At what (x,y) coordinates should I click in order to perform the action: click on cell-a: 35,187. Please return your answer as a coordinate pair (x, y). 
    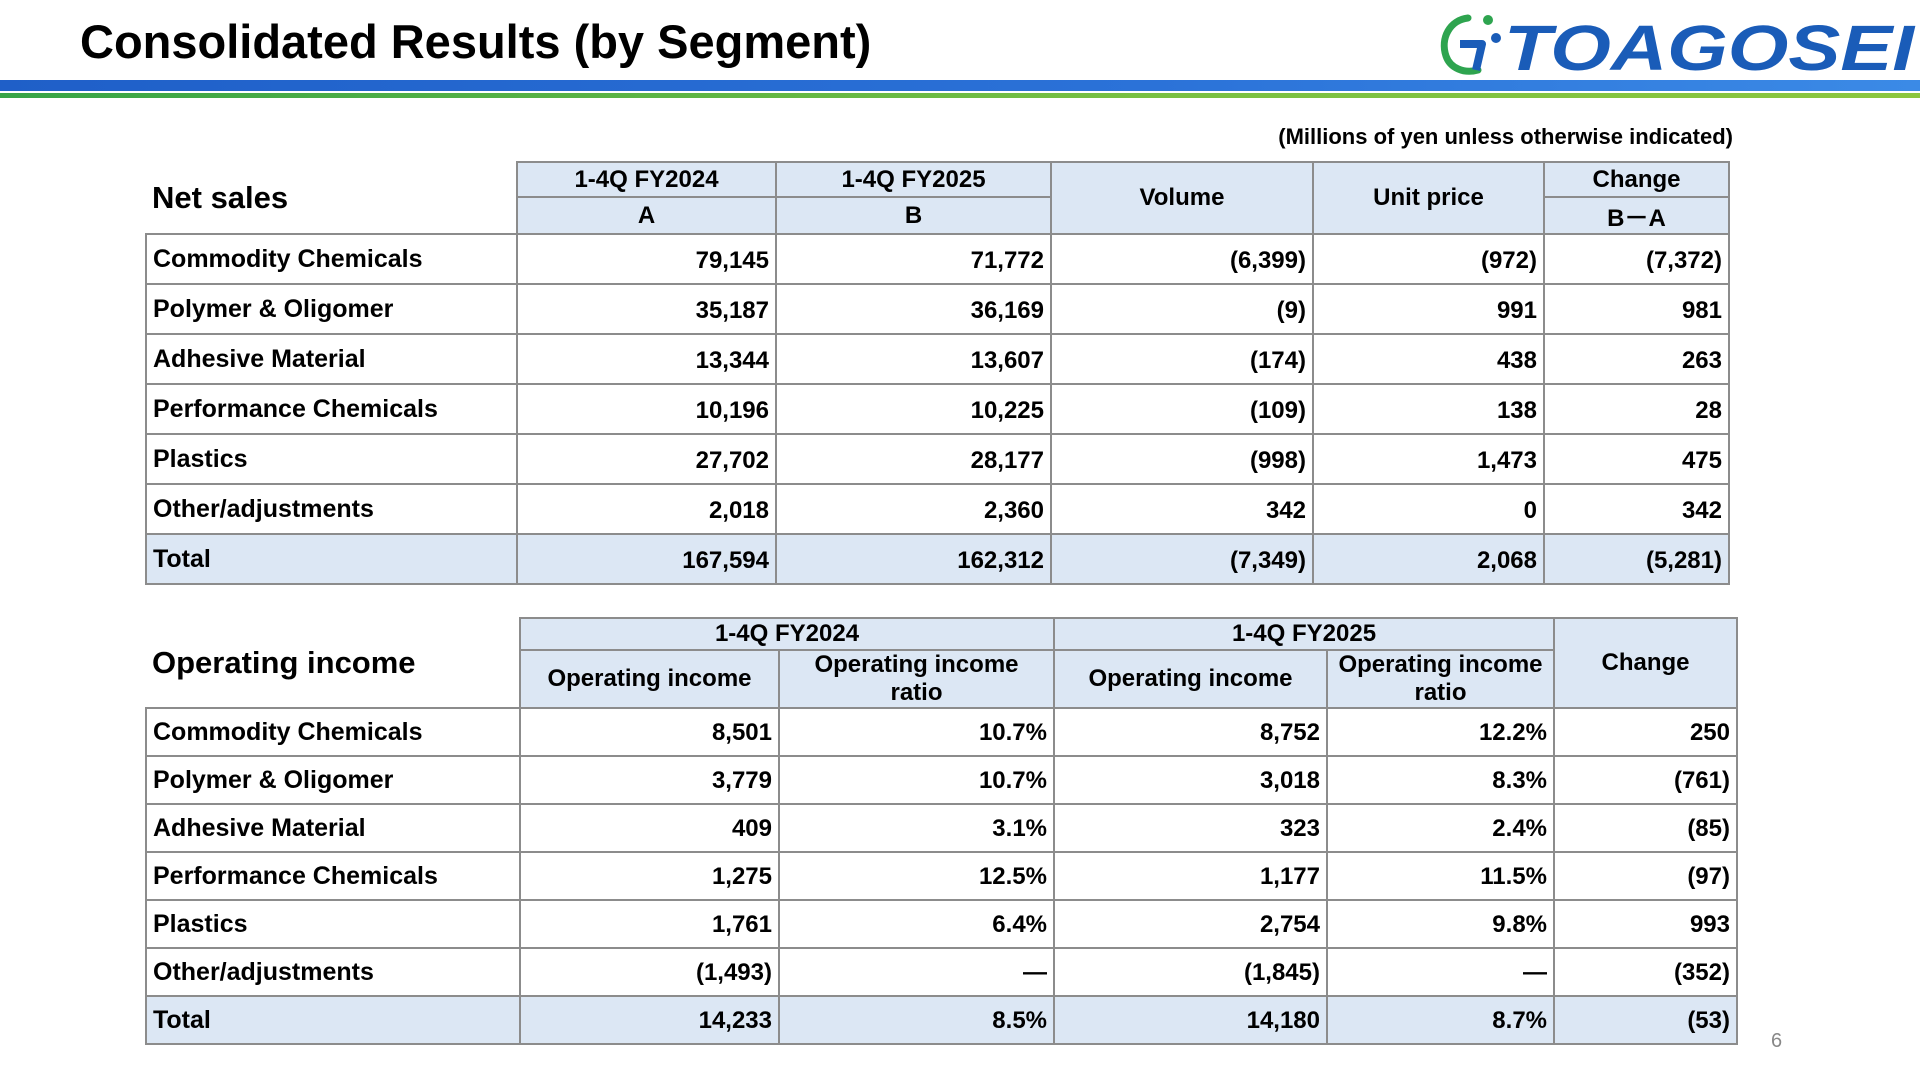
    Looking at the image, I should click on (646, 309).